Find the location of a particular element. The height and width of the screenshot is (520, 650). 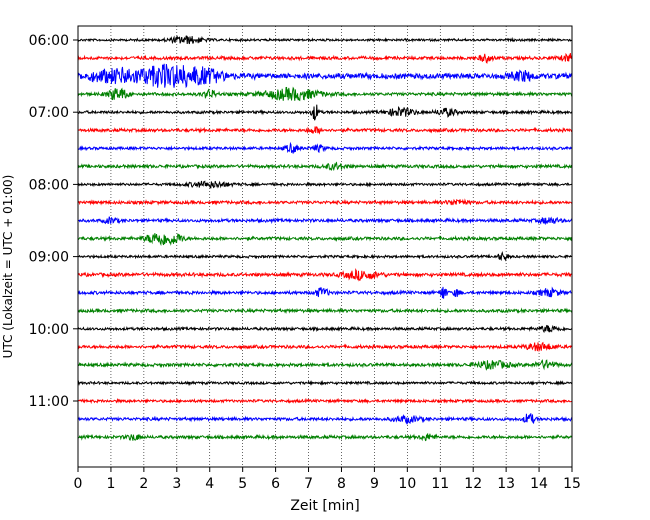

x-axis-label: Zeit [min] is located at coordinates (324, 506).